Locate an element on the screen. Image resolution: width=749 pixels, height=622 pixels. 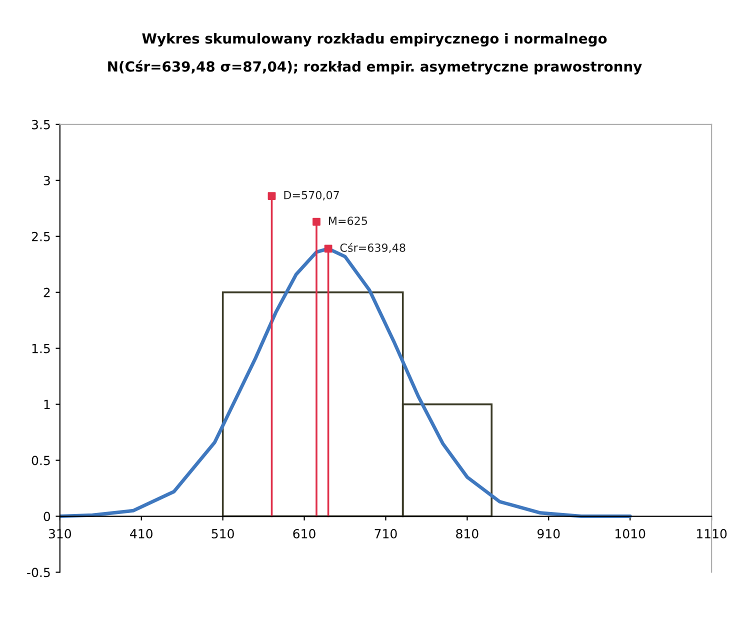
y-tick-label: 1.5 is located at coordinates (41, 349).